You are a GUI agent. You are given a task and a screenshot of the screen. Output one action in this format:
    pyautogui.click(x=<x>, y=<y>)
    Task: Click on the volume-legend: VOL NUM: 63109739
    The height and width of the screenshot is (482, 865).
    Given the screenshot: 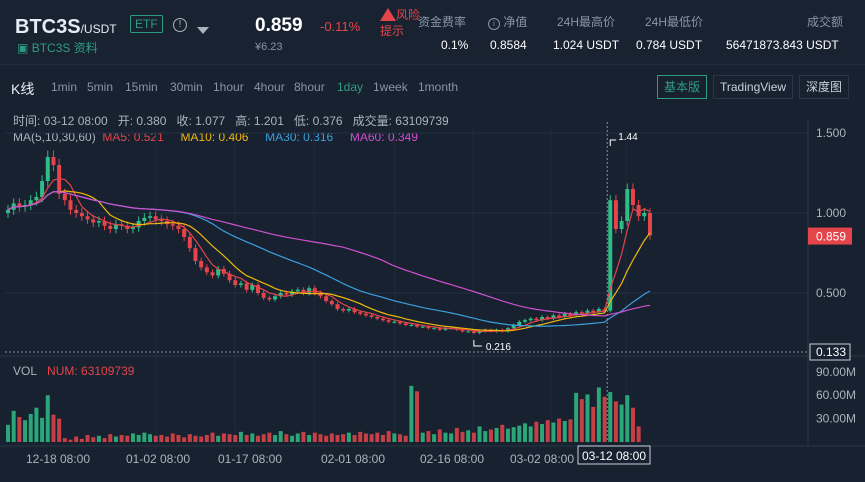 What is the action you would take?
    pyautogui.click(x=73, y=371)
    